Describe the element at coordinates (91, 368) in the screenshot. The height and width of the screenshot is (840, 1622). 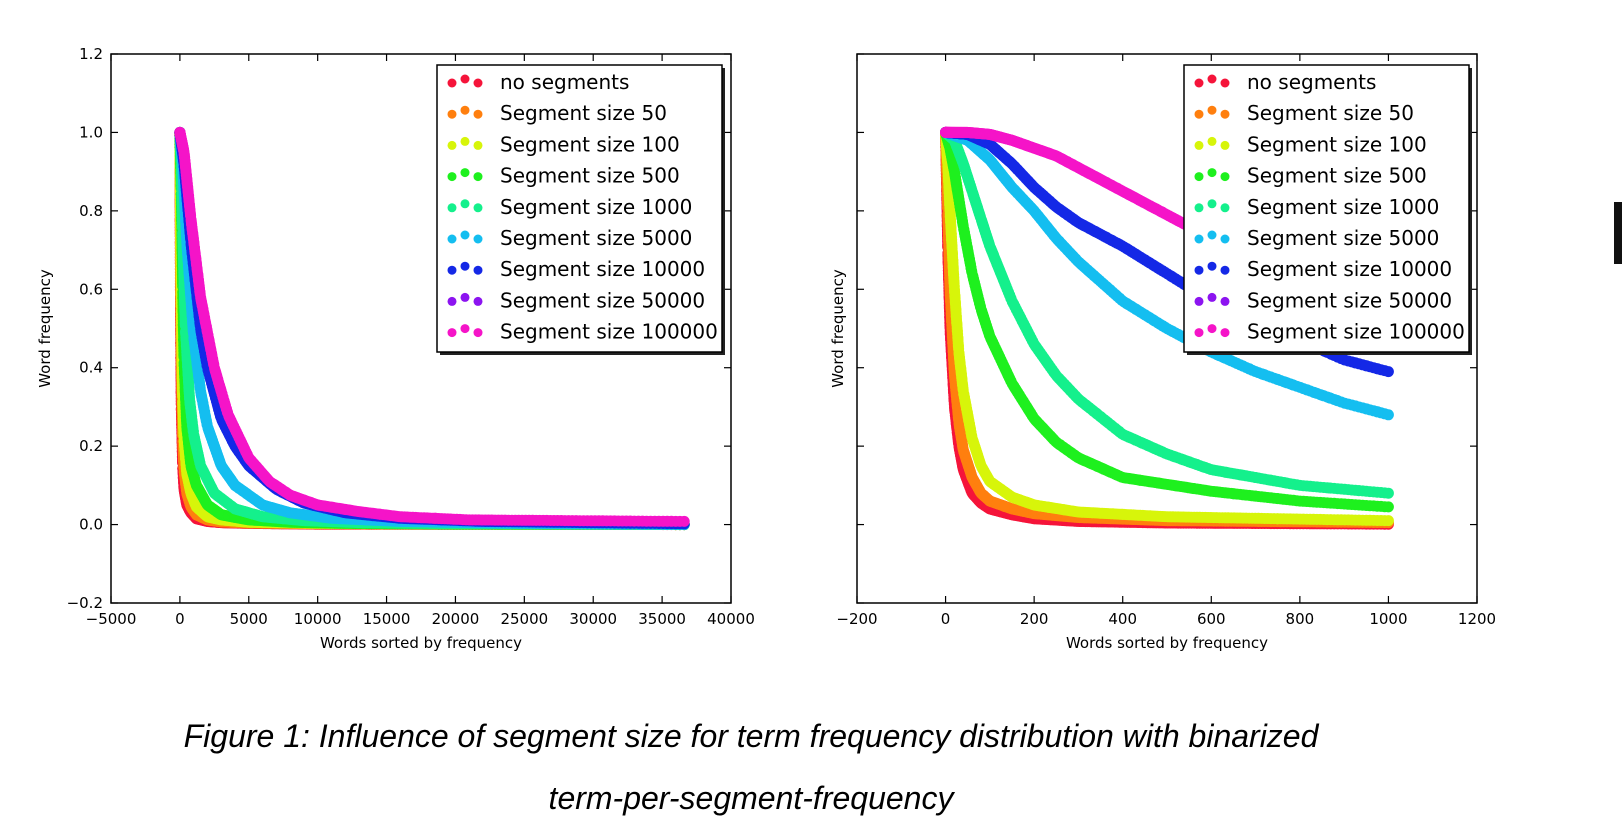
I see `y-tick-label: 0.4` at that location.